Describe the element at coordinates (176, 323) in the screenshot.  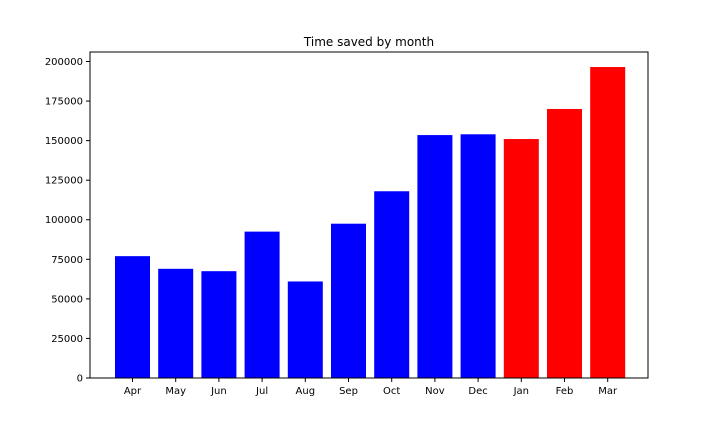
I see `bar-may` at that location.